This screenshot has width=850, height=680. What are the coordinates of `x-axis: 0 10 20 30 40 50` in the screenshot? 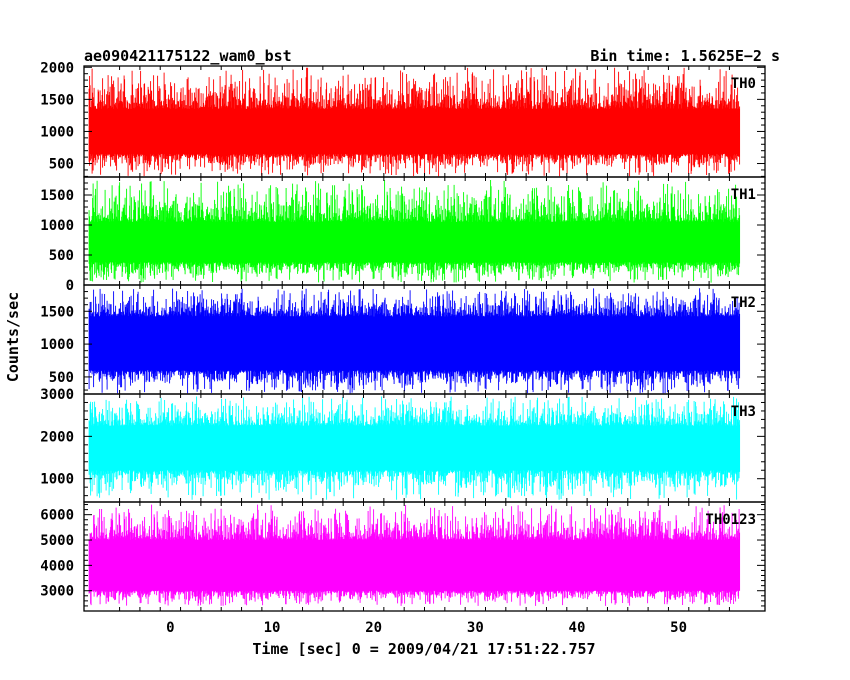 It's located at (426, 628).